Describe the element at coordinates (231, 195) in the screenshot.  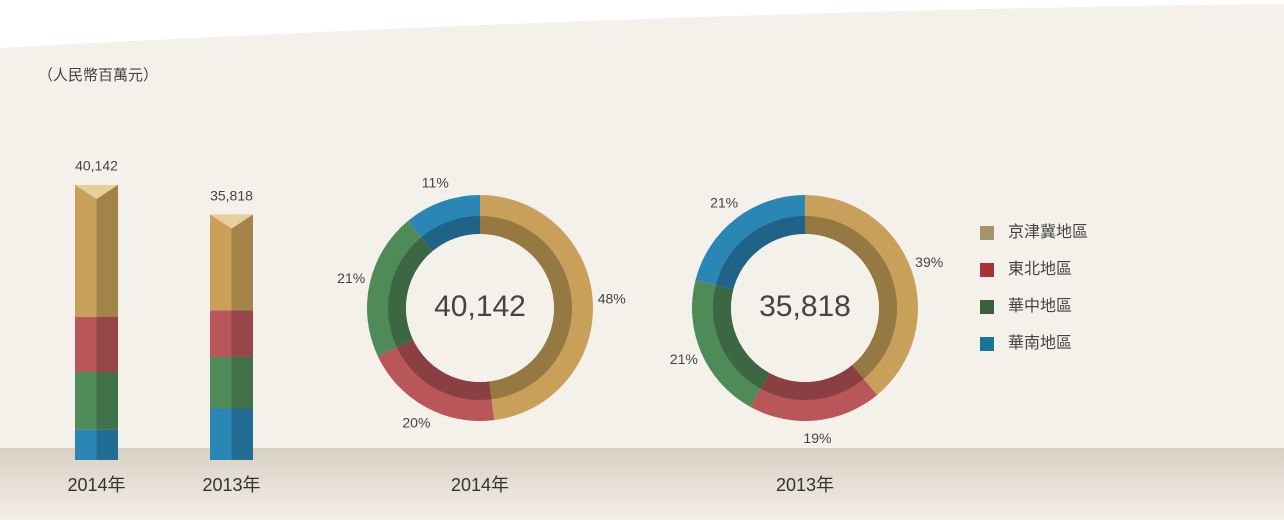
I see `total-label: 35,818` at that location.